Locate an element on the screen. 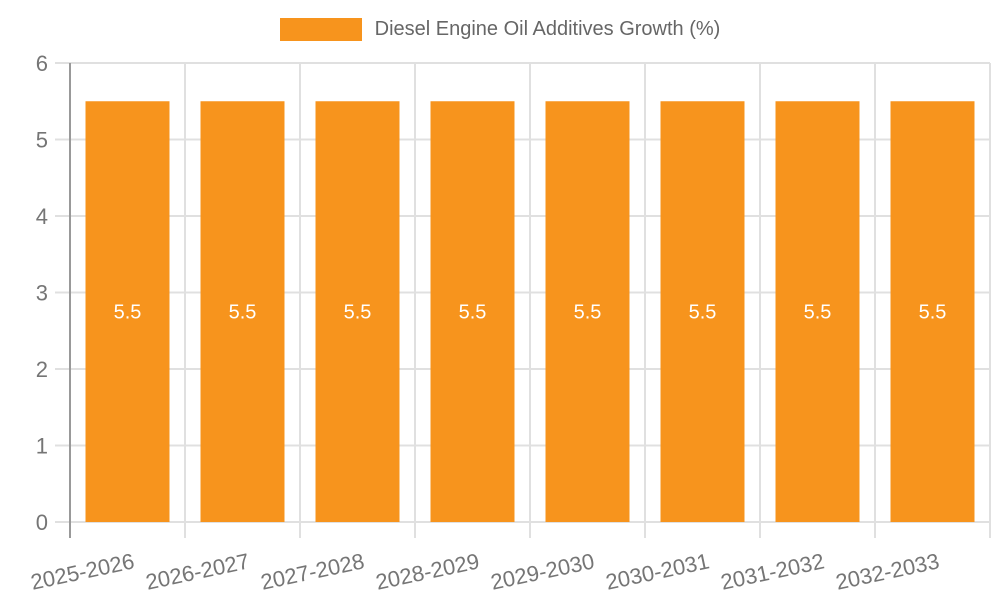 Image resolution: width=1000 pixels, height=600 pixels. legend-label: Diesel Engine Oil Additives Growth (%) is located at coordinates (547, 29).